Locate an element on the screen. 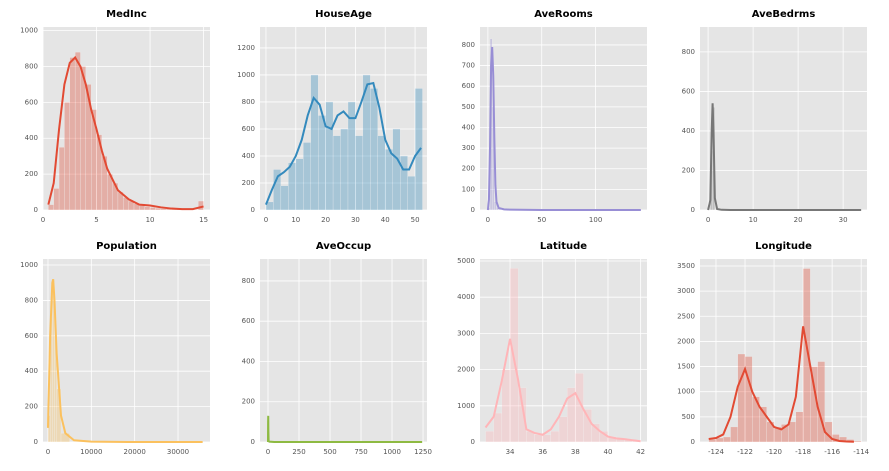  subplot: 0 200 400 600 800 1000 1200 0 10 20 30 40 50 HouseAge is located at coordinates (332, 116).